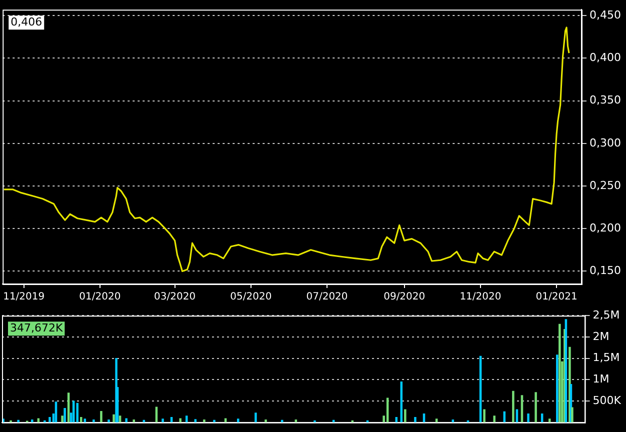  What do you see at coordinates (606, 100) in the screenshot?
I see `y-tick-label: 0,350` at bounding box center [606, 100].